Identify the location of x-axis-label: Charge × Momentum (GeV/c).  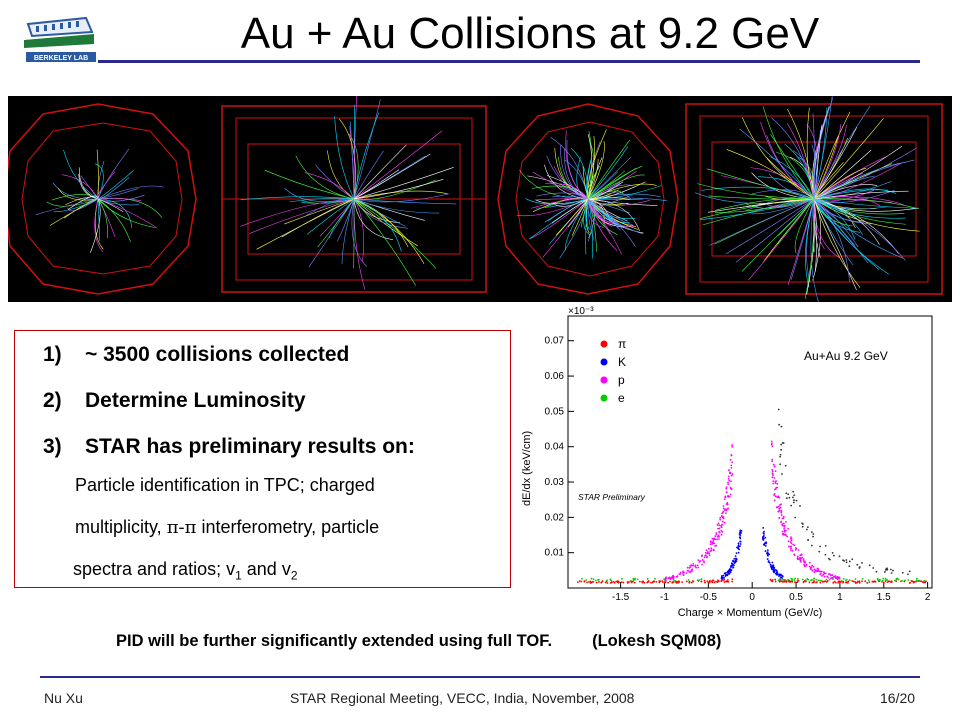
(750, 613).